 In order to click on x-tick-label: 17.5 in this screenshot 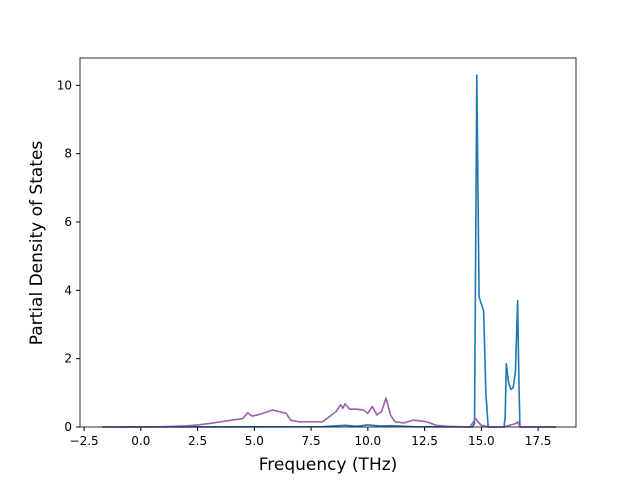, I will do `click(538, 441)`.